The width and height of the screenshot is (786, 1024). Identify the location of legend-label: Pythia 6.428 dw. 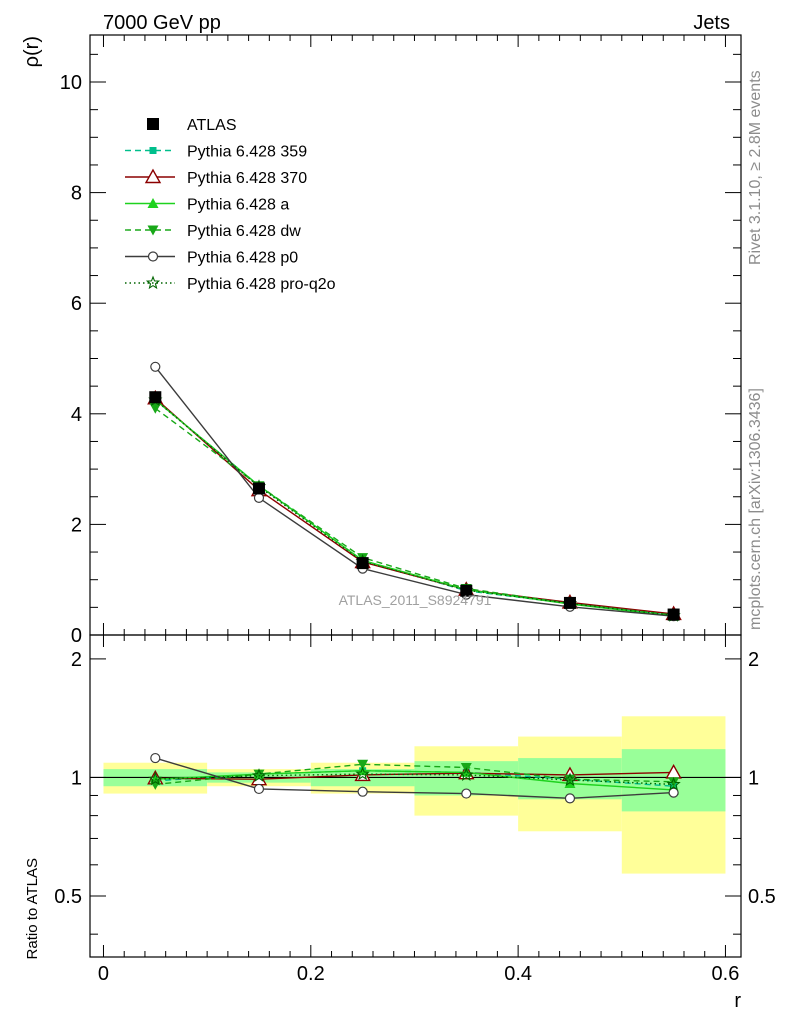
(244, 231).